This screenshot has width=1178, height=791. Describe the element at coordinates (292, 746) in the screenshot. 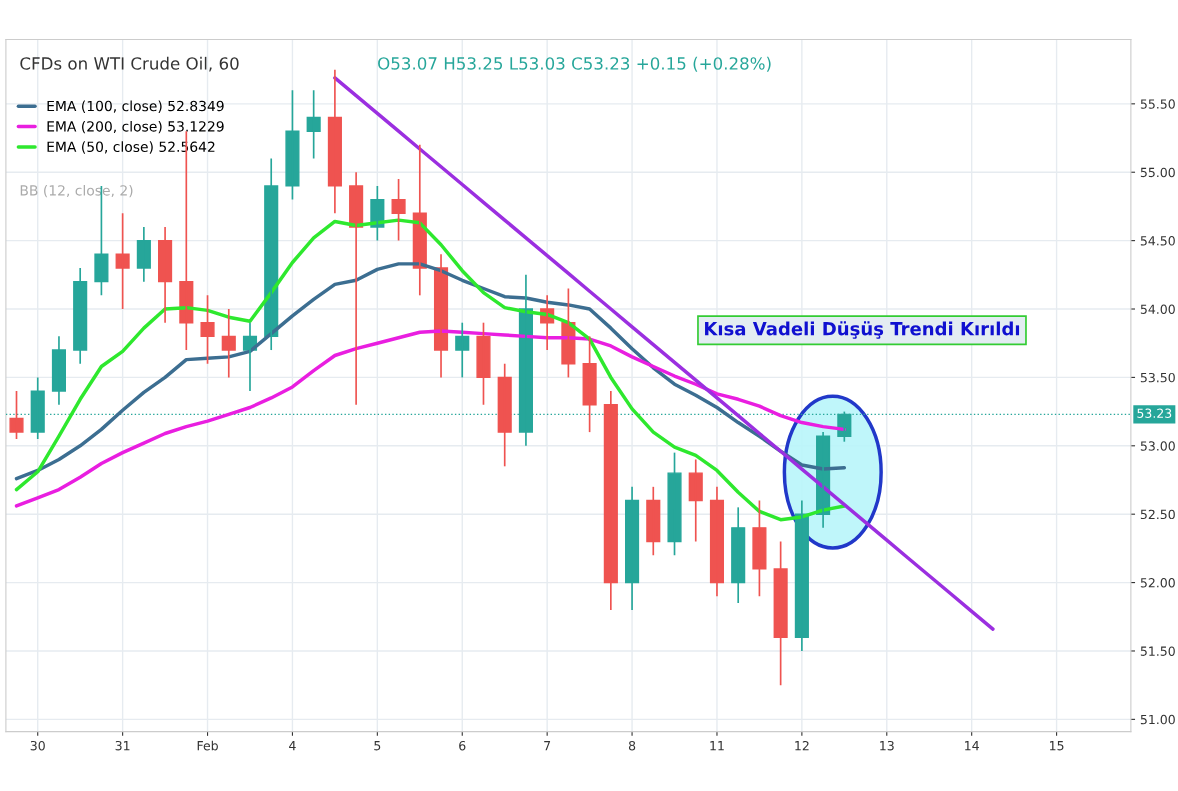

I see `x-tick-label: 4` at that location.